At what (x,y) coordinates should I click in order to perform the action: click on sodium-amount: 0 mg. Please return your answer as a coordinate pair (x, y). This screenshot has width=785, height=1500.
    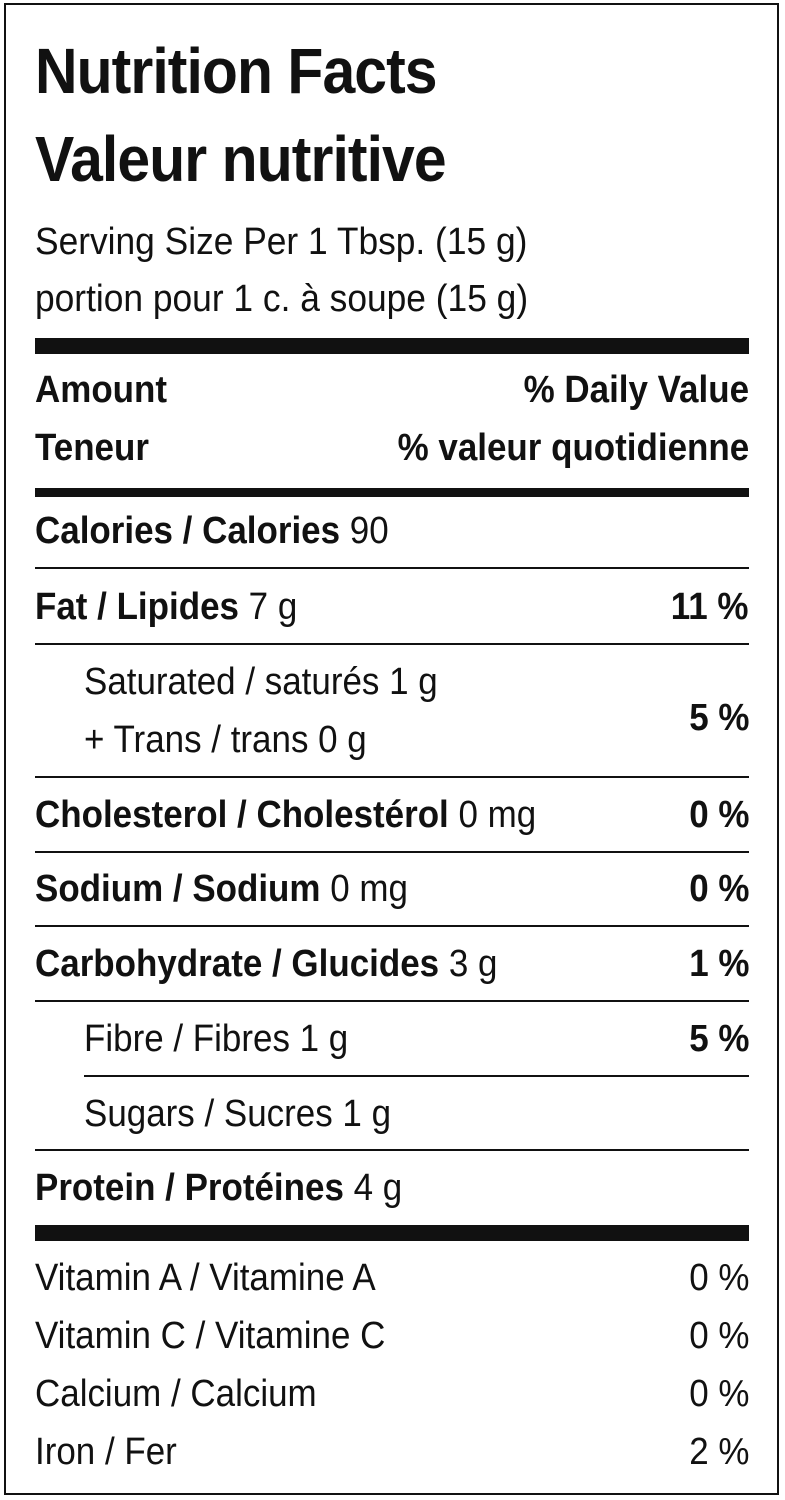
    Looking at the image, I should click on (369, 889).